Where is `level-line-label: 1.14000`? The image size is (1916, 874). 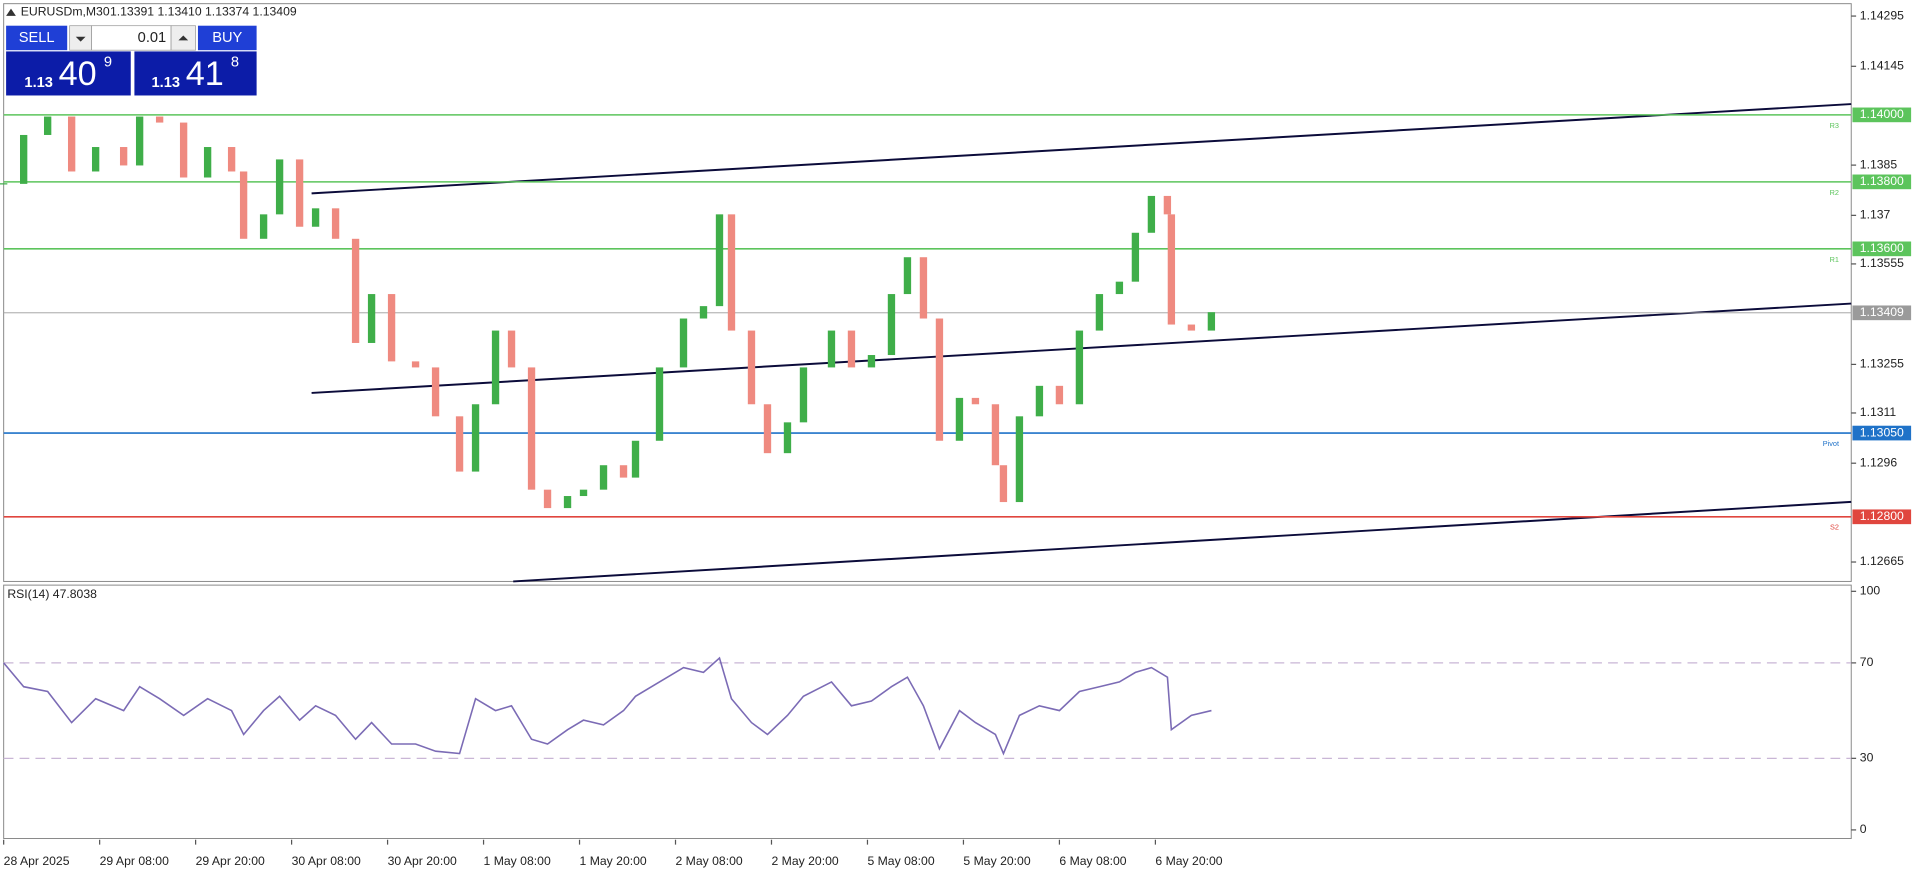
level-line-label: 1.14000 is located at coordinates (1882, 114).